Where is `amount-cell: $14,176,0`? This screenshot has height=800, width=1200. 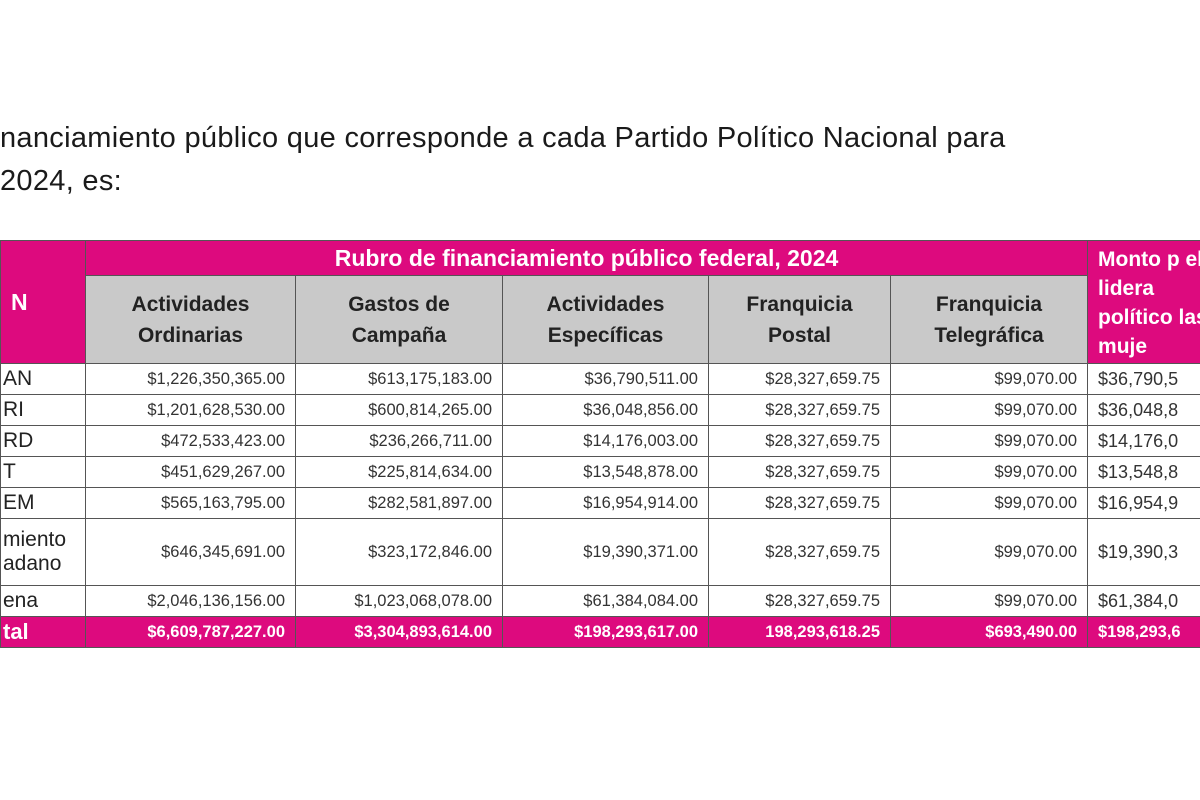
amount-cell: $14,176,0 is located at coordinates (1143, 441).